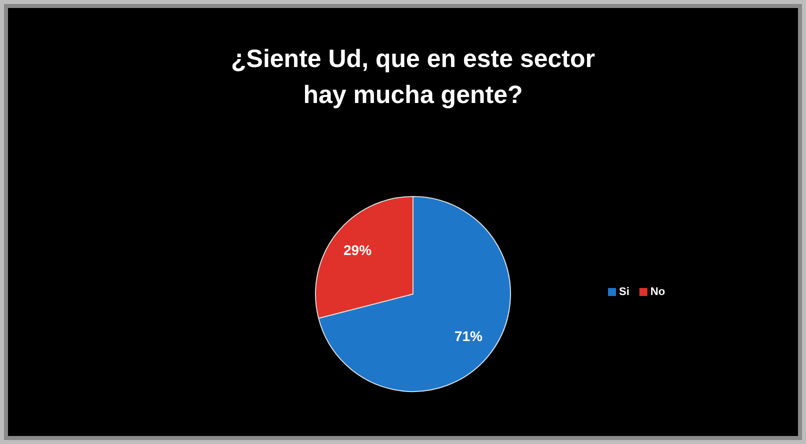 The image size is (806, 444). What do you see at coordinates (358, 250) in the screenshot?
I see `data-label: 29%` at bounding box center [358, 250].